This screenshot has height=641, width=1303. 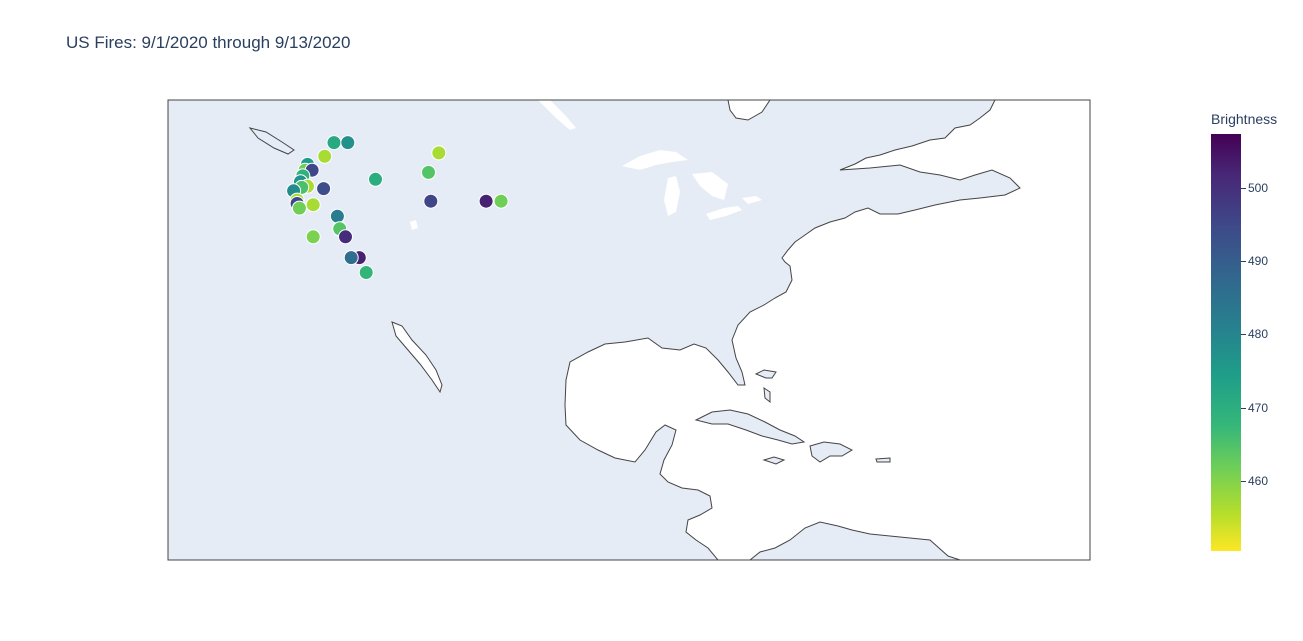 What do you see at coordinates (417, 357) in the screenshot?
I see `gulf-of-california` at bounding box center [417, 357].